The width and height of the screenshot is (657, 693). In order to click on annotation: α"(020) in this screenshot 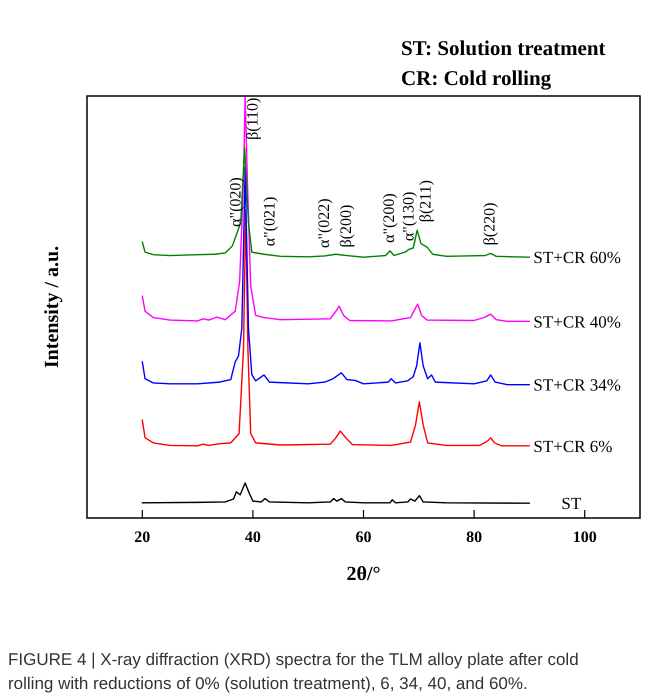, I will do `click(235, 202)`.